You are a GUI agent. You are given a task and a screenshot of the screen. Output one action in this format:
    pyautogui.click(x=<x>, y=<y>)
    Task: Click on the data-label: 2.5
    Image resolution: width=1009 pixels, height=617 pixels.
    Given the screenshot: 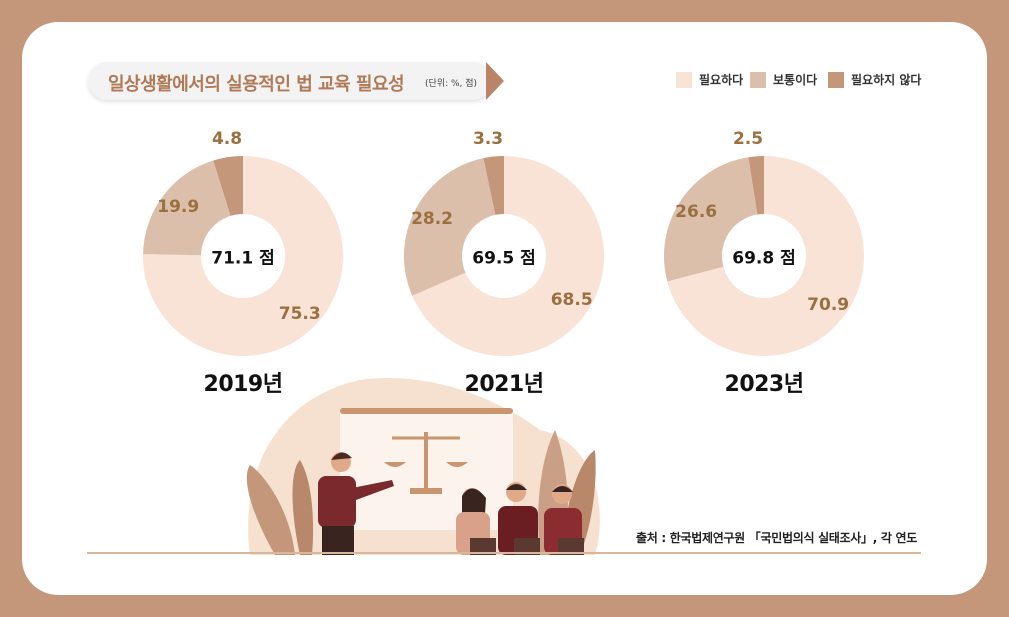 What is the action you would take?
    pyautogui.click(x=748, y=139)
    